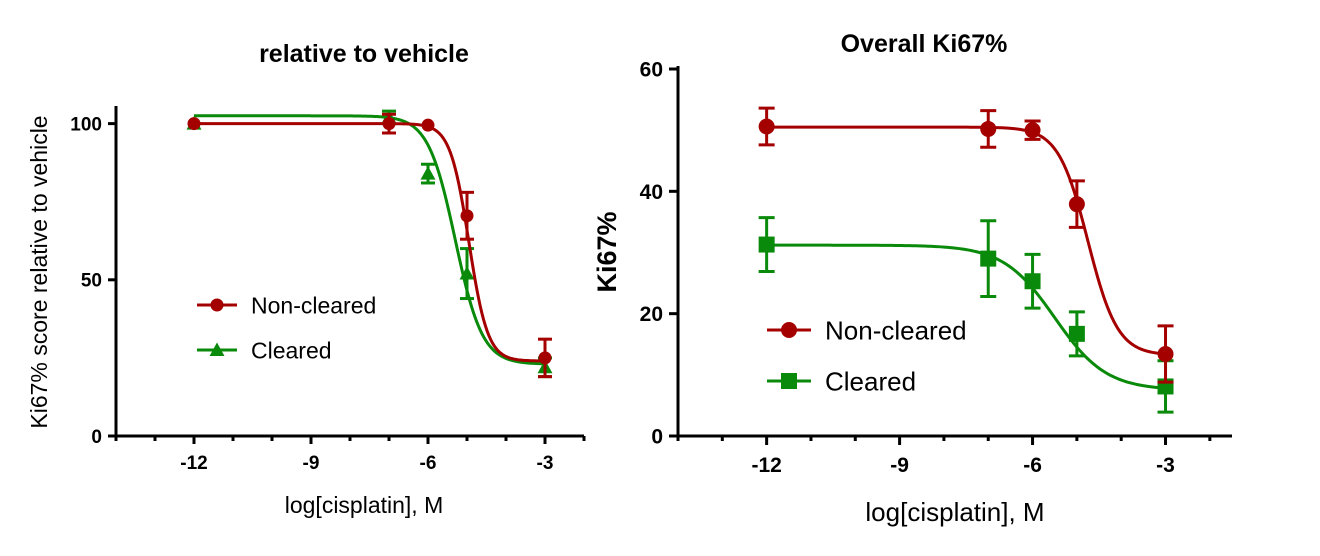 This screenshot has height=556, width=1320. I want to click on chart-title: relative to vehicle, so click(364, 54).